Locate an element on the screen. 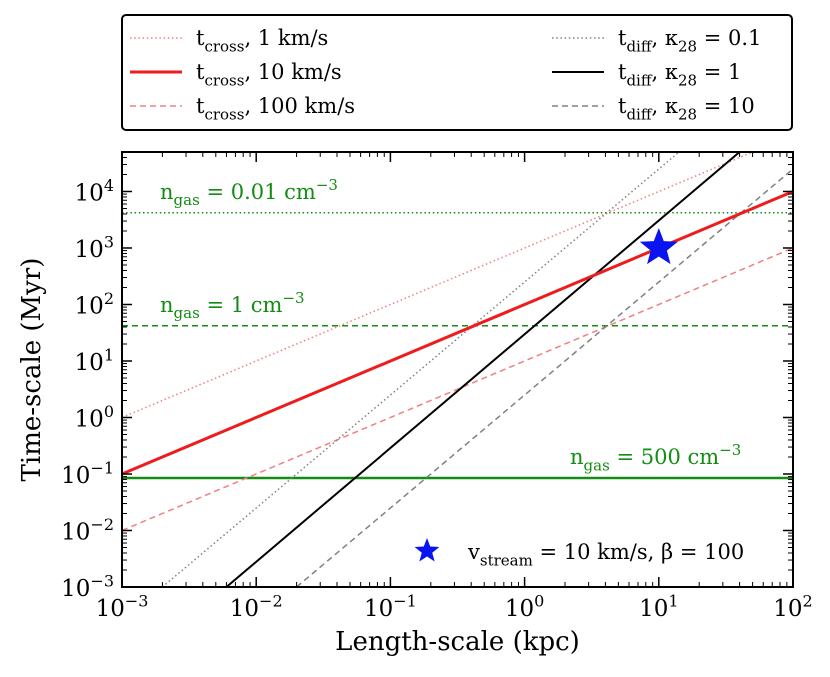 The image size is (830, 677). y-tick-label: 10−2​ is located at coordinates (87, 530).